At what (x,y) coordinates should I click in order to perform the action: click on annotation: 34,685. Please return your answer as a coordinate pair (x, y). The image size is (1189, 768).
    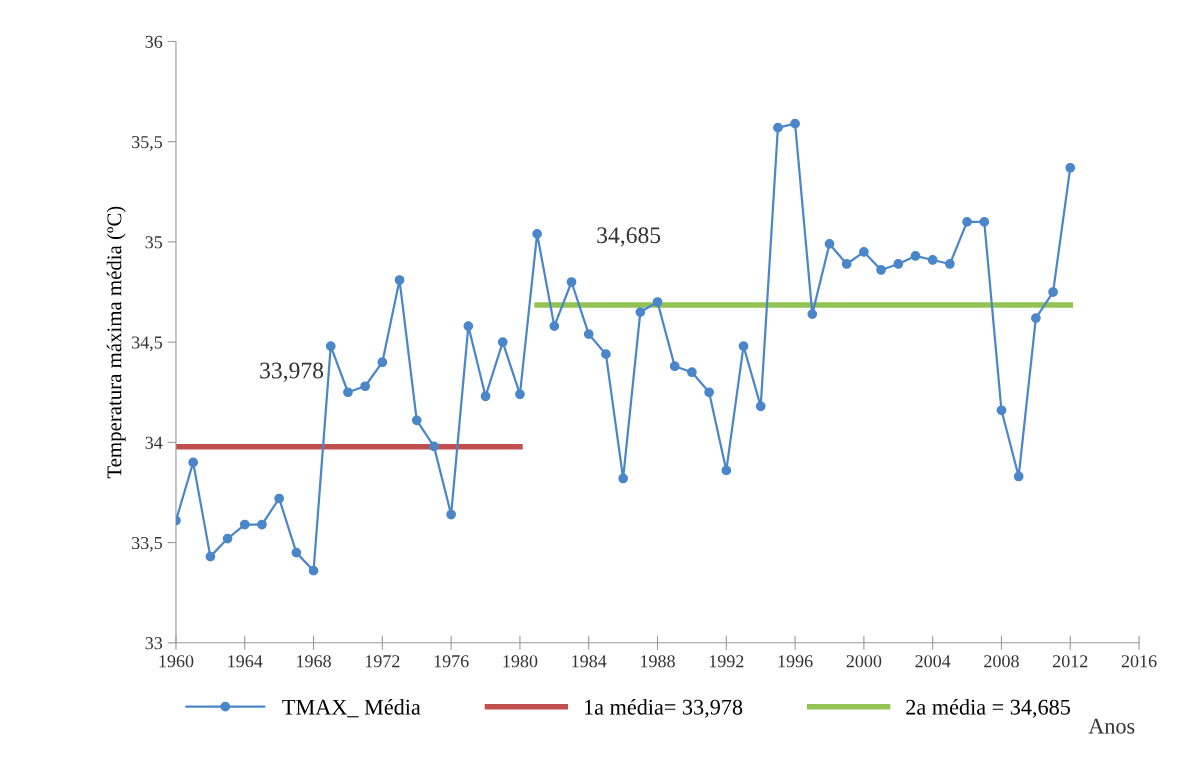
    Looking at the image, I should click on (629, 237).